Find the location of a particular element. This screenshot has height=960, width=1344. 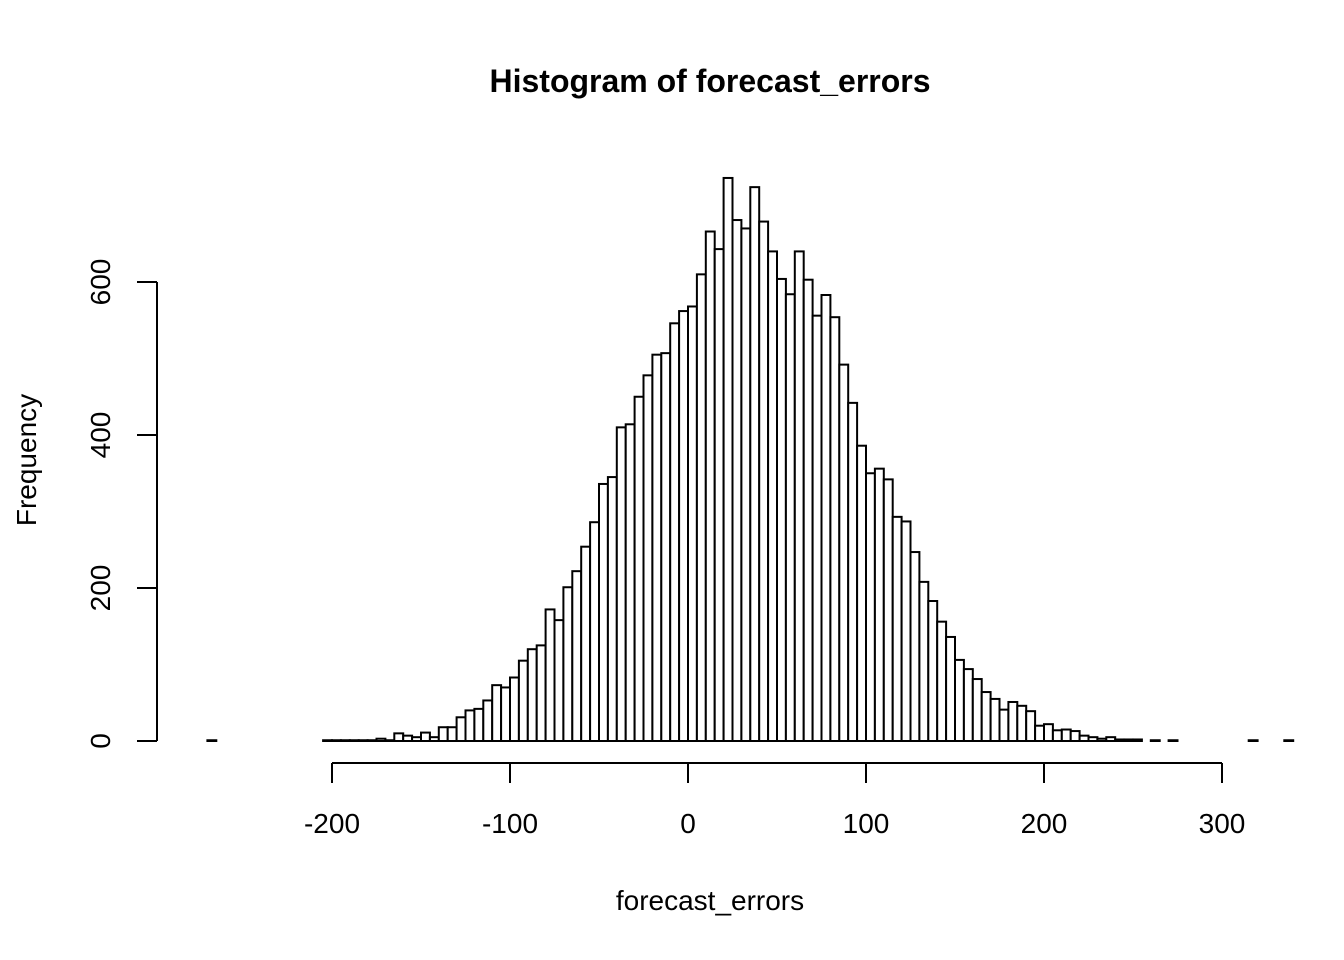

y-tick-label: 200 is located at coordinates (100, 588).